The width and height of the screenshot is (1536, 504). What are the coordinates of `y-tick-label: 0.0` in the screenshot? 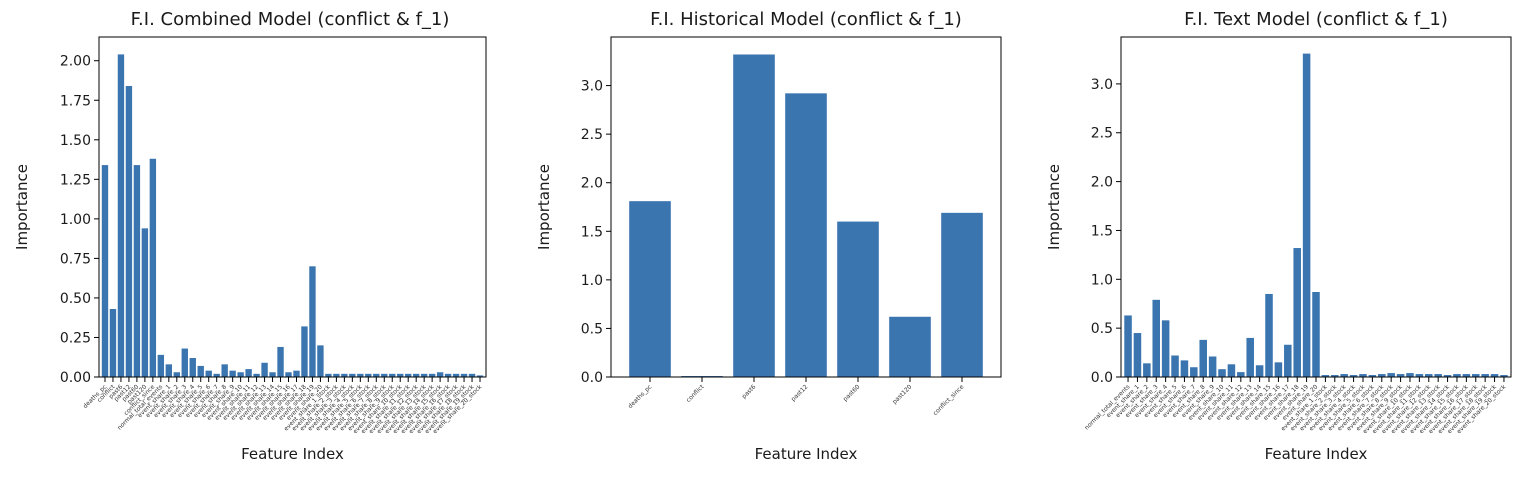 It's located at (1102, 378).